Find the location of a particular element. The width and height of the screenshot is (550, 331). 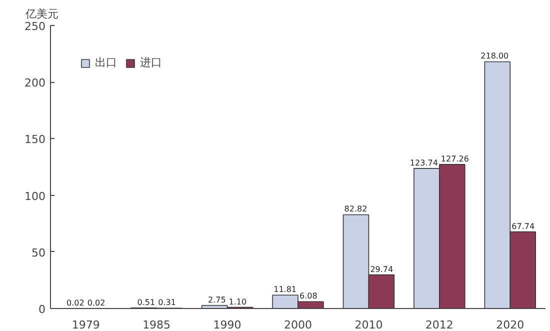

data-label: 2.75 is located at coordinates (217, 299).